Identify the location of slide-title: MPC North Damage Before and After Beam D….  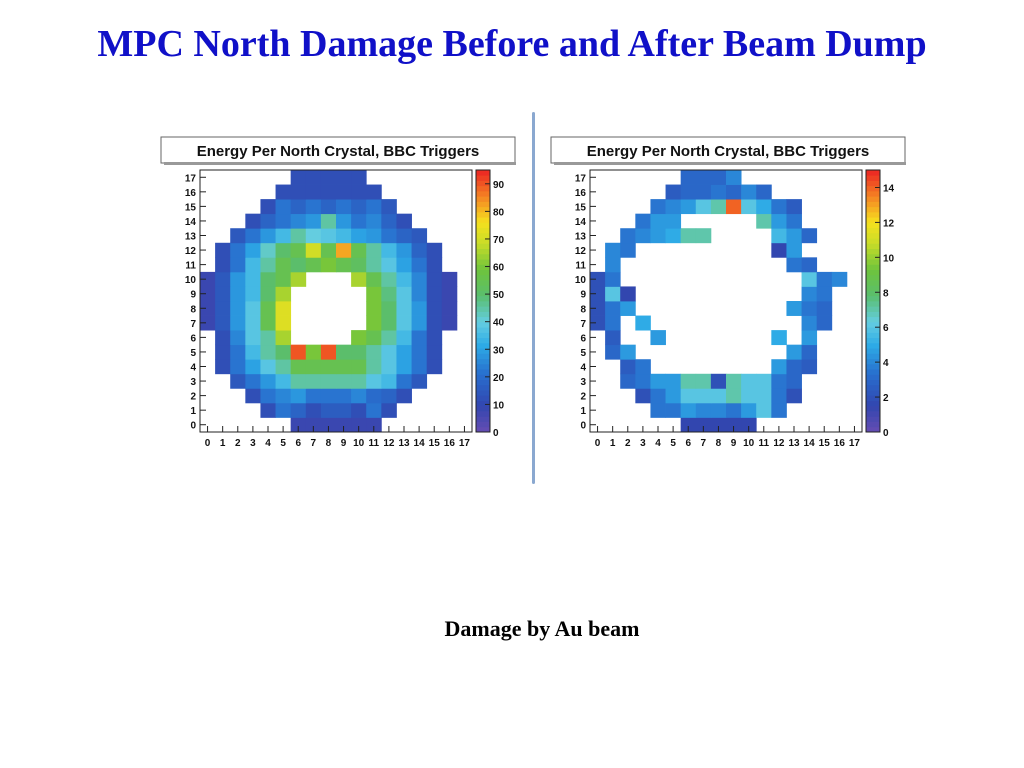
(512, 44).